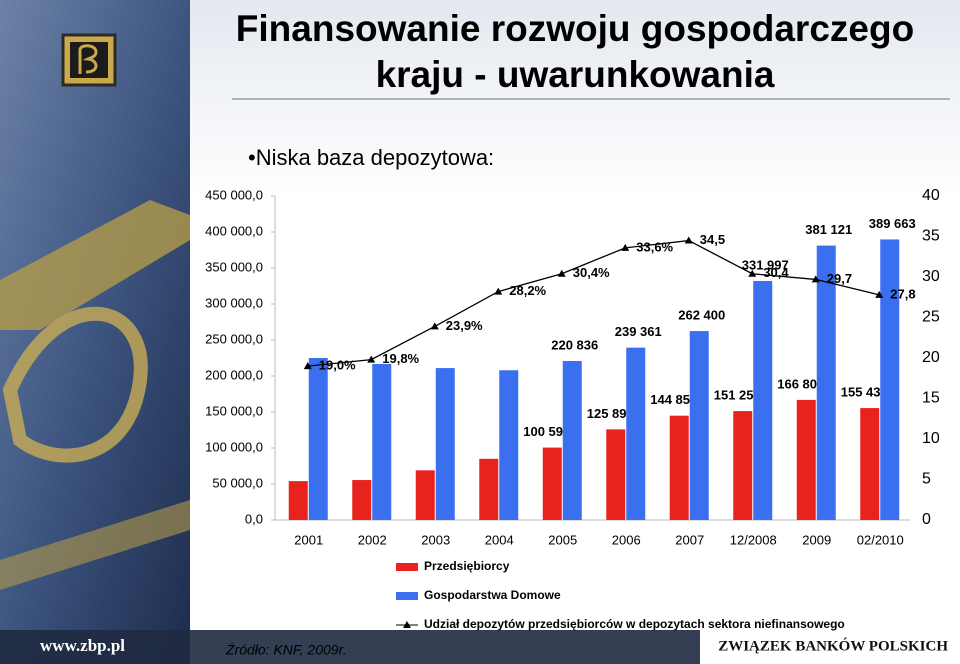 This screenshot has width=960, height=664. Describe the element at coordinates (839, 278) in the screenshot. I see `data-label: 29,7` at that location.